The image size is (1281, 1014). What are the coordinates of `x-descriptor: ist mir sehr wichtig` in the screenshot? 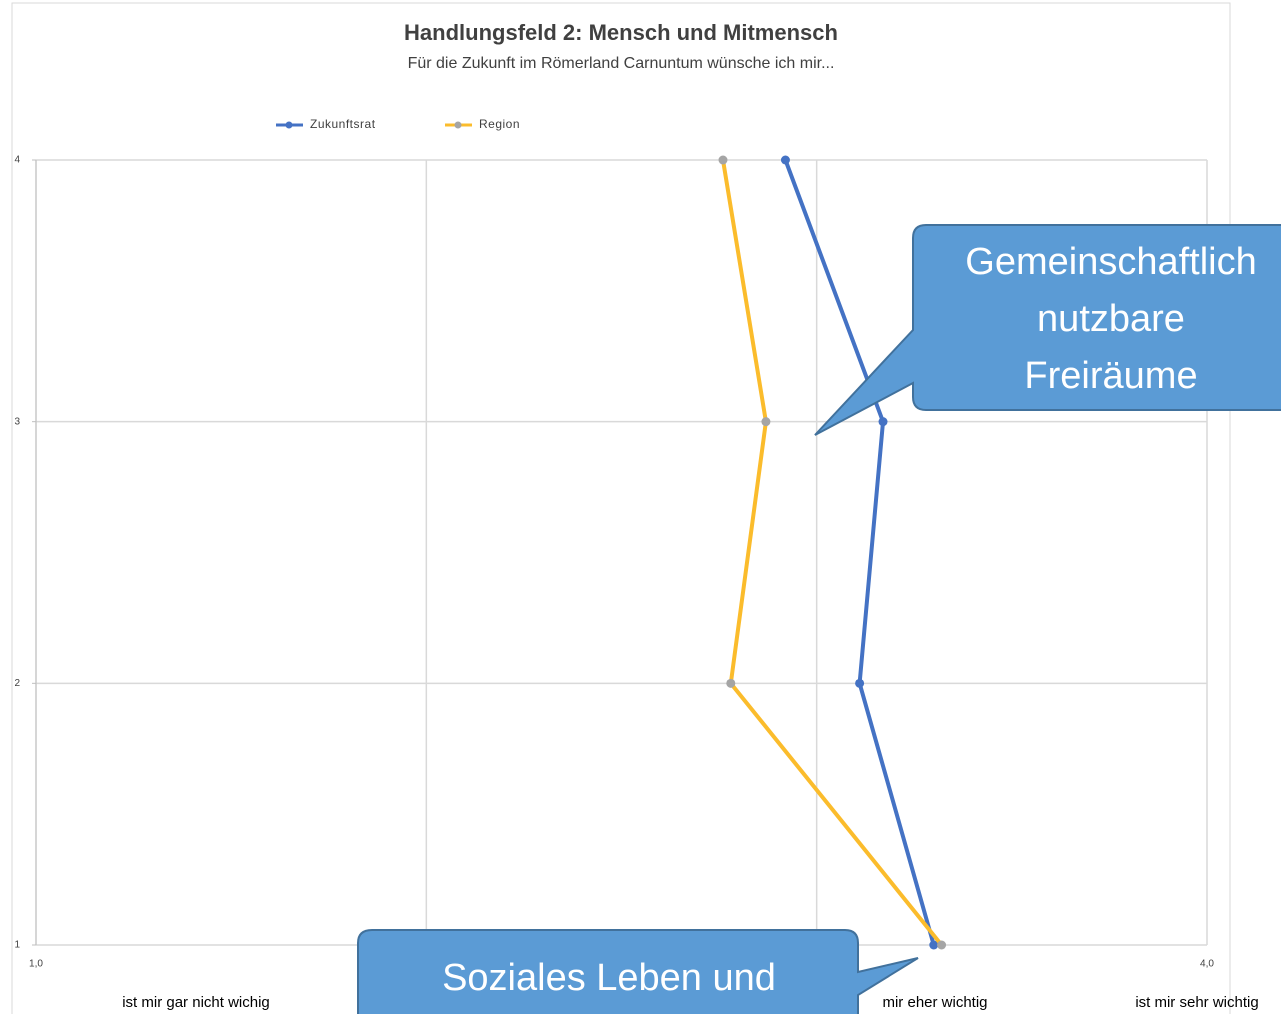 It's located at (1196, 1002).